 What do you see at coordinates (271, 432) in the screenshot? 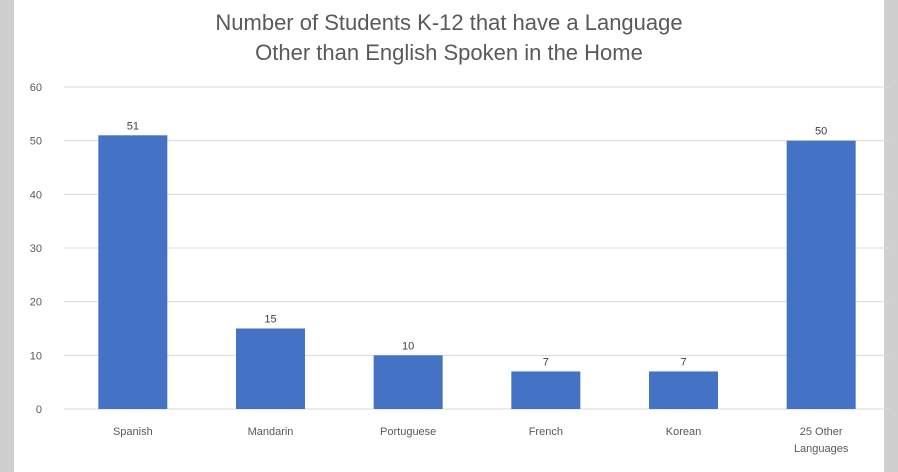
I see `x-tick-label: Mandarin` at bounding box center [271, 432].